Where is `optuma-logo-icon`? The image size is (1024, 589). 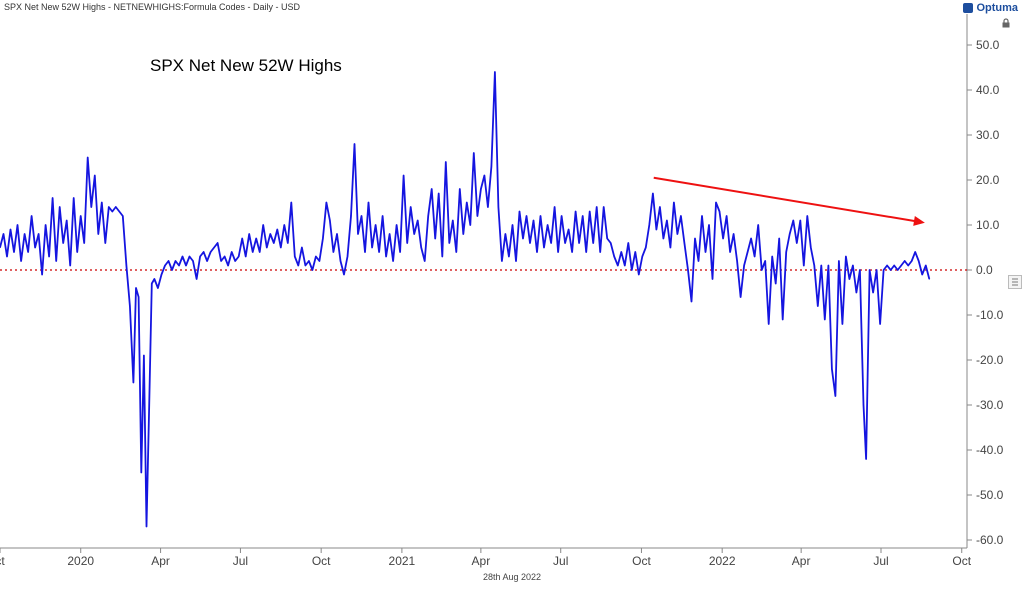
optuma-logo-icon is located at coordinates (968, 8).